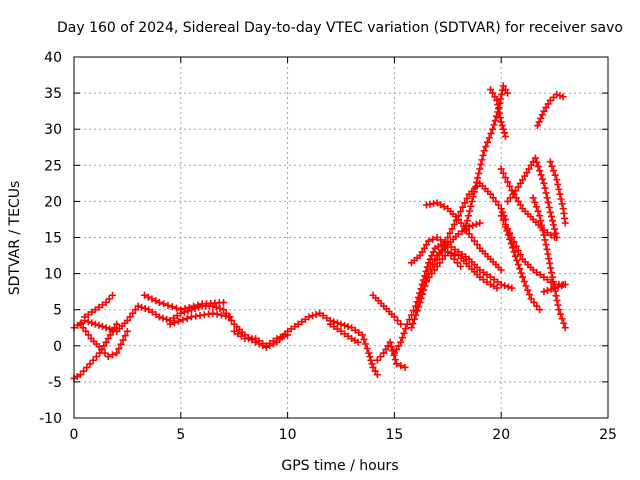  Describe the element at coordinates (184, 302) in the screenshot. I see `series-trace-e` at that location.